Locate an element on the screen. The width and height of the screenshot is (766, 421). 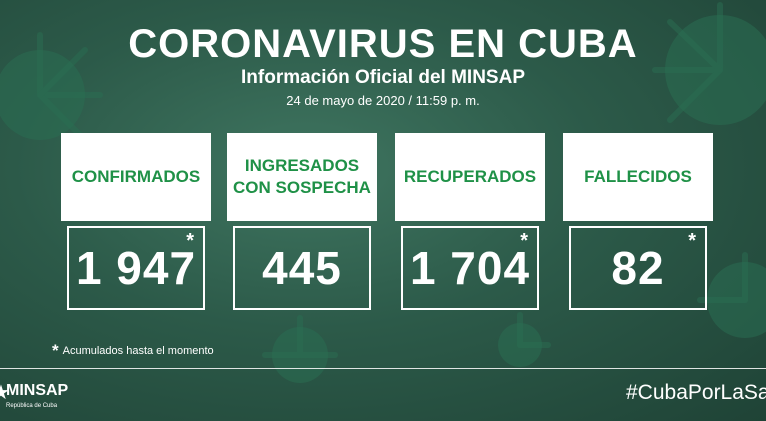
minsap-logo: ★ MINSAP República de Cuba is located at coordinates (66, 398).